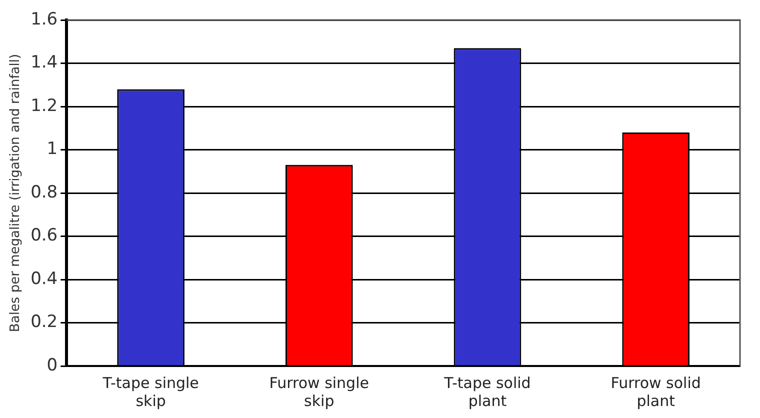 The height and width of the screenshot is (418, 760). I want to click on y-tick-label: 1, so click(52, 149).